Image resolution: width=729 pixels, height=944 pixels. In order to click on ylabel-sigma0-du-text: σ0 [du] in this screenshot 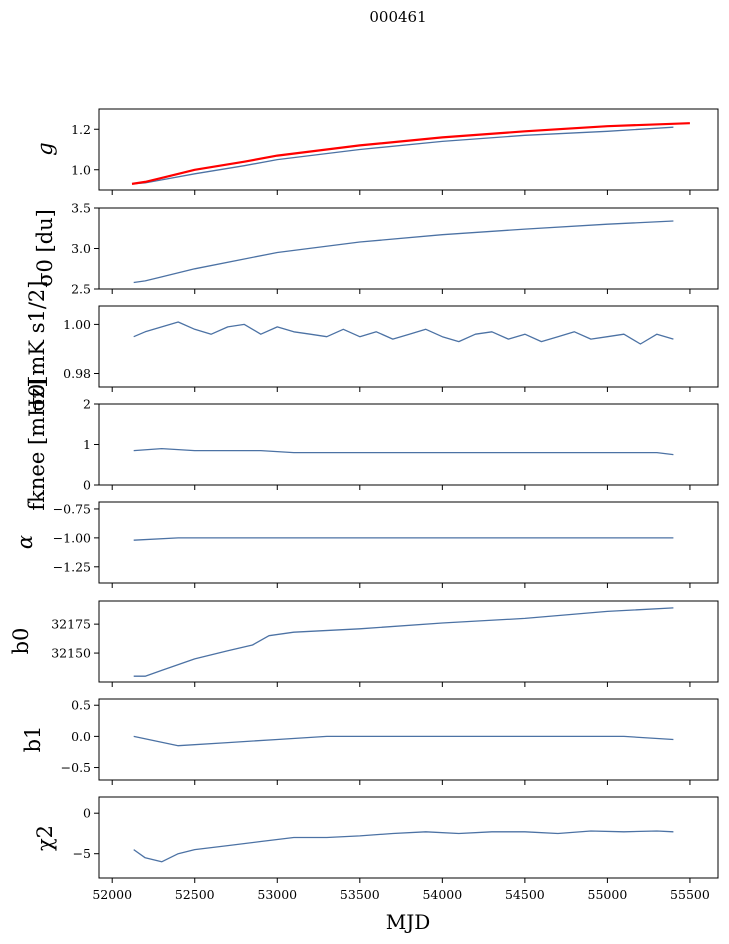, I will do `click(45, 248)`.